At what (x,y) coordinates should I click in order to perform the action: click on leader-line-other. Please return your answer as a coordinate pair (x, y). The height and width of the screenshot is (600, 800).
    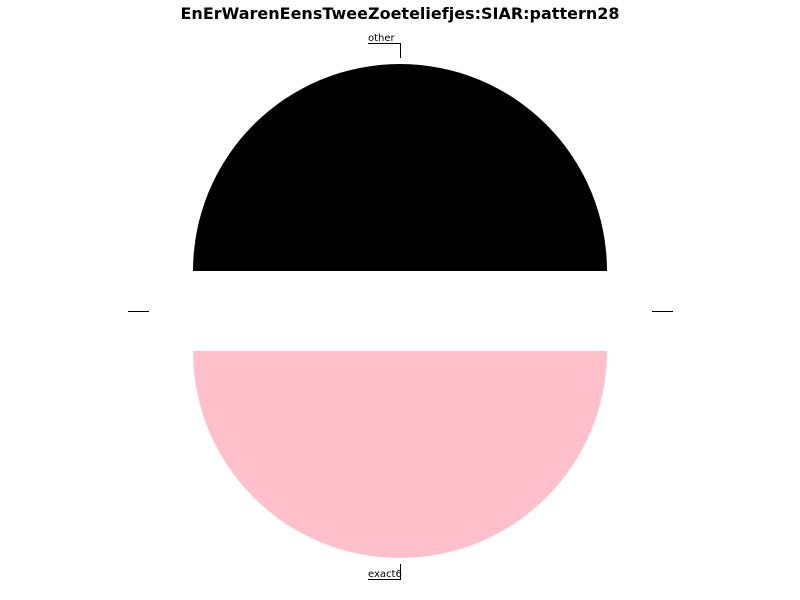
    Looking at the image, I should click on (384, 50).